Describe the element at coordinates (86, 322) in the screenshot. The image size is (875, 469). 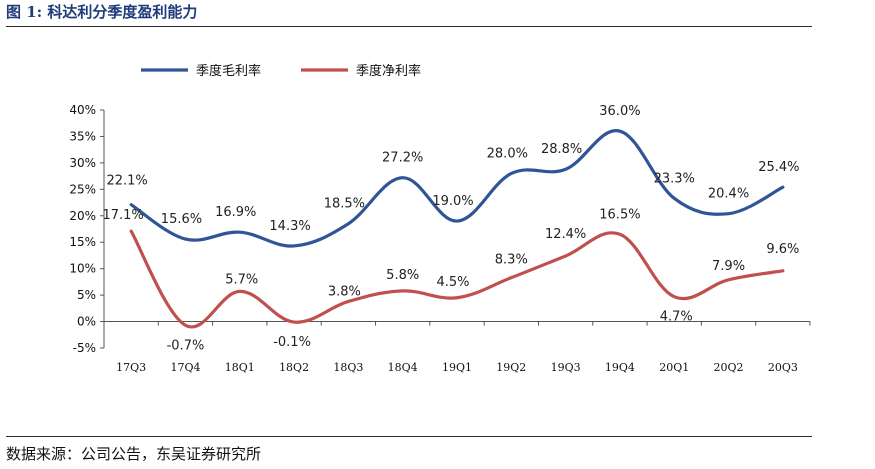
I see `y-tick-label: 0%` at that location.